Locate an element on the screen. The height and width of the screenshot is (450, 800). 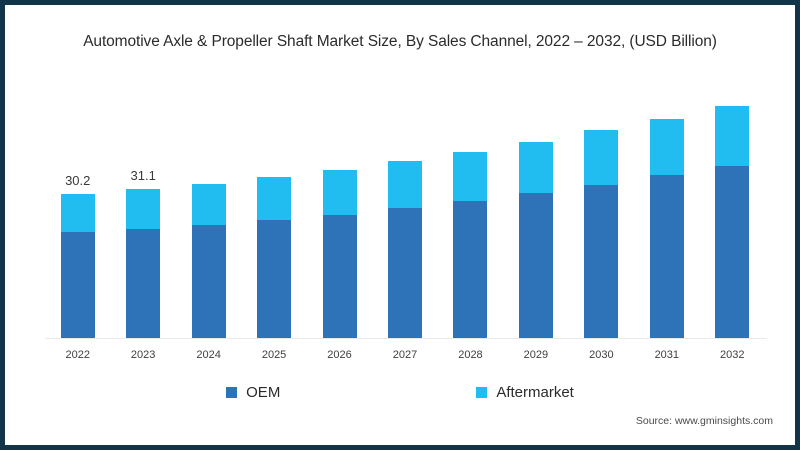
bar-group: 30.2 is located at coordinates (77, 255).